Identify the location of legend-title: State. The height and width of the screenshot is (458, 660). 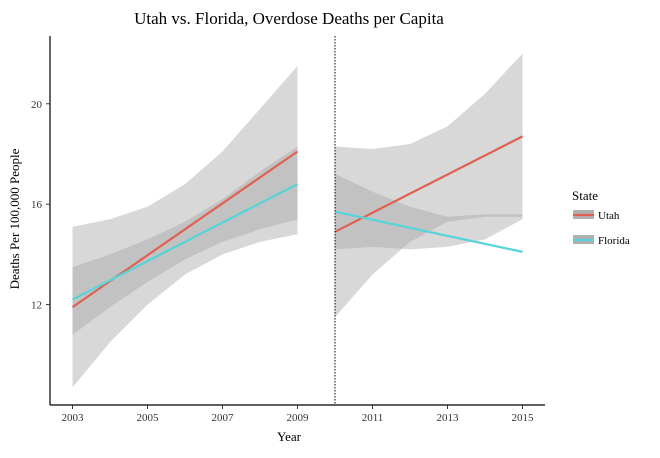
(585, 195).